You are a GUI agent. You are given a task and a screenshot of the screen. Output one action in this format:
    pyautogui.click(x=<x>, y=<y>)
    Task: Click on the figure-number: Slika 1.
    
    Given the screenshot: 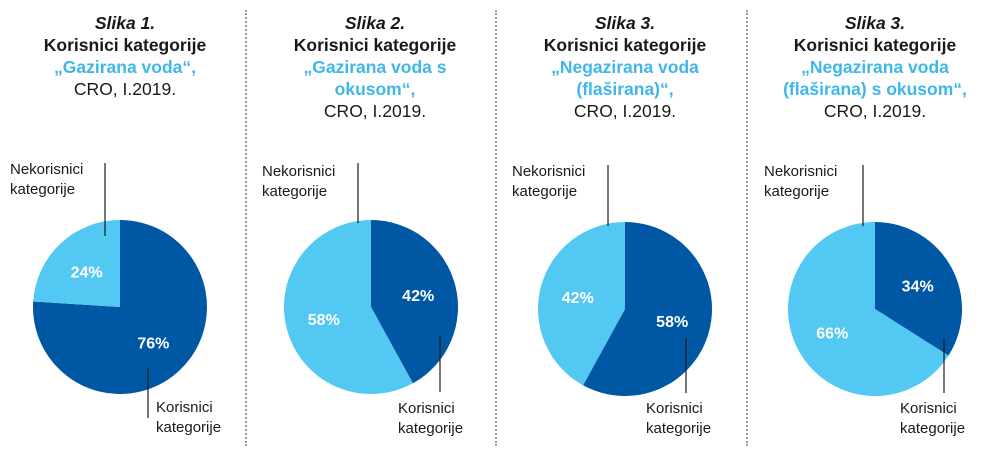 What is the action you would take?
    pyautogui.click(x=125, y=23)
    